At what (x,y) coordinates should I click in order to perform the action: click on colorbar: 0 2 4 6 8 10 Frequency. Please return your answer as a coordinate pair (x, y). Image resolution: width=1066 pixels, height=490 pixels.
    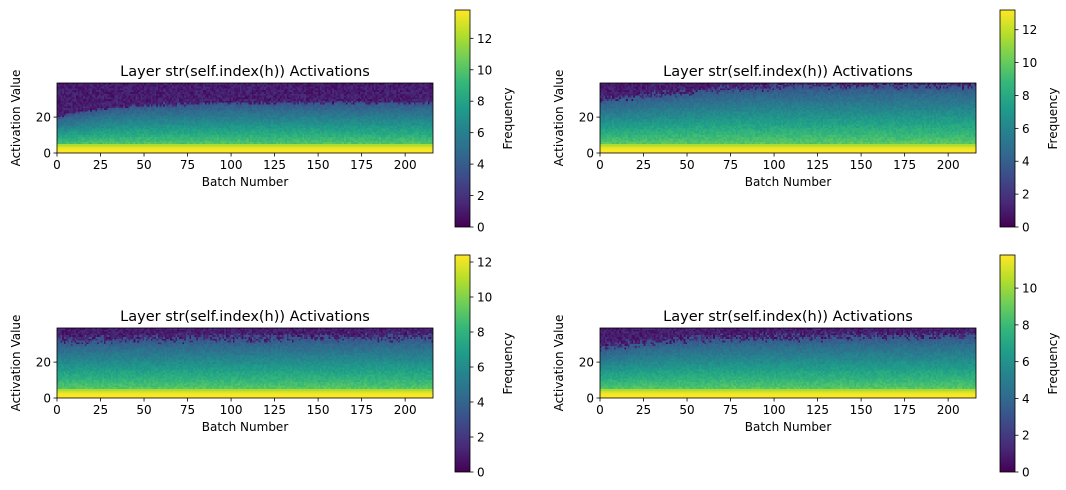
    Looking at the image, I should click on (1029, 367).